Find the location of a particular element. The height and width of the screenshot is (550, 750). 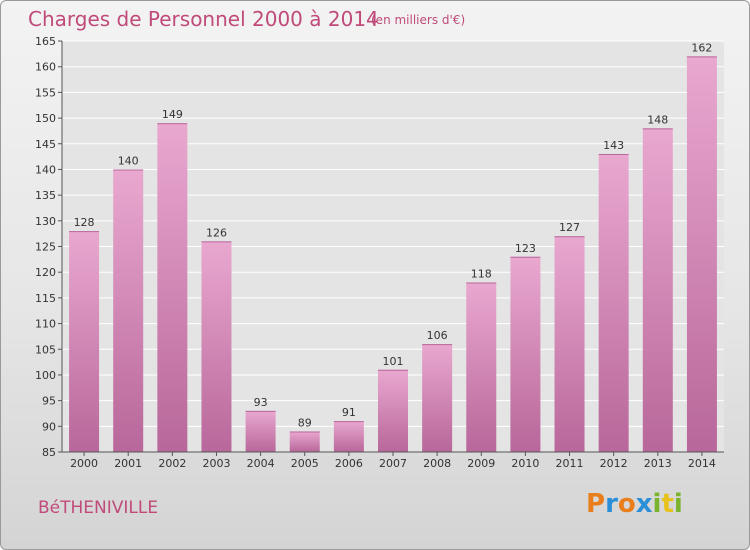

value-label: 148 is located at coordinates (657, 119).